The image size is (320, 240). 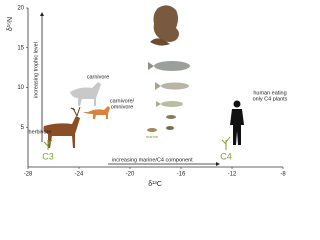 I want to click on x-axis-label: δ¹³C, so click(x=155, y=184).